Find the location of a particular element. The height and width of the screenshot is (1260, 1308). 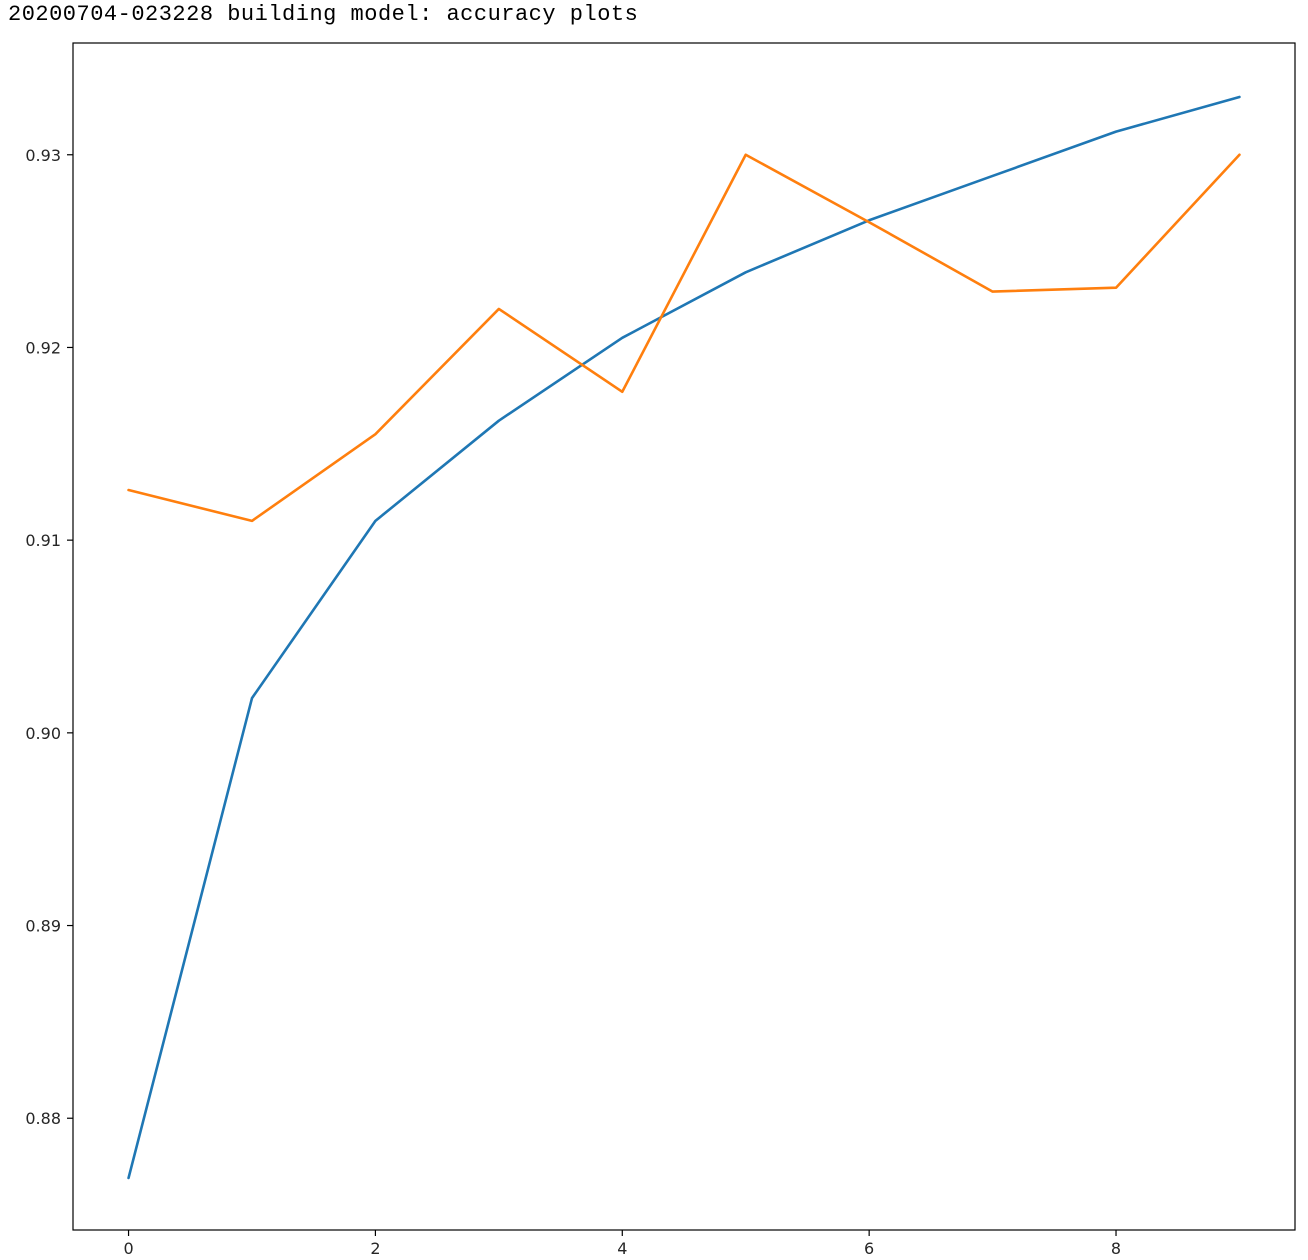

y-tick-label: 0.92 is located at coordinates (43, 347).